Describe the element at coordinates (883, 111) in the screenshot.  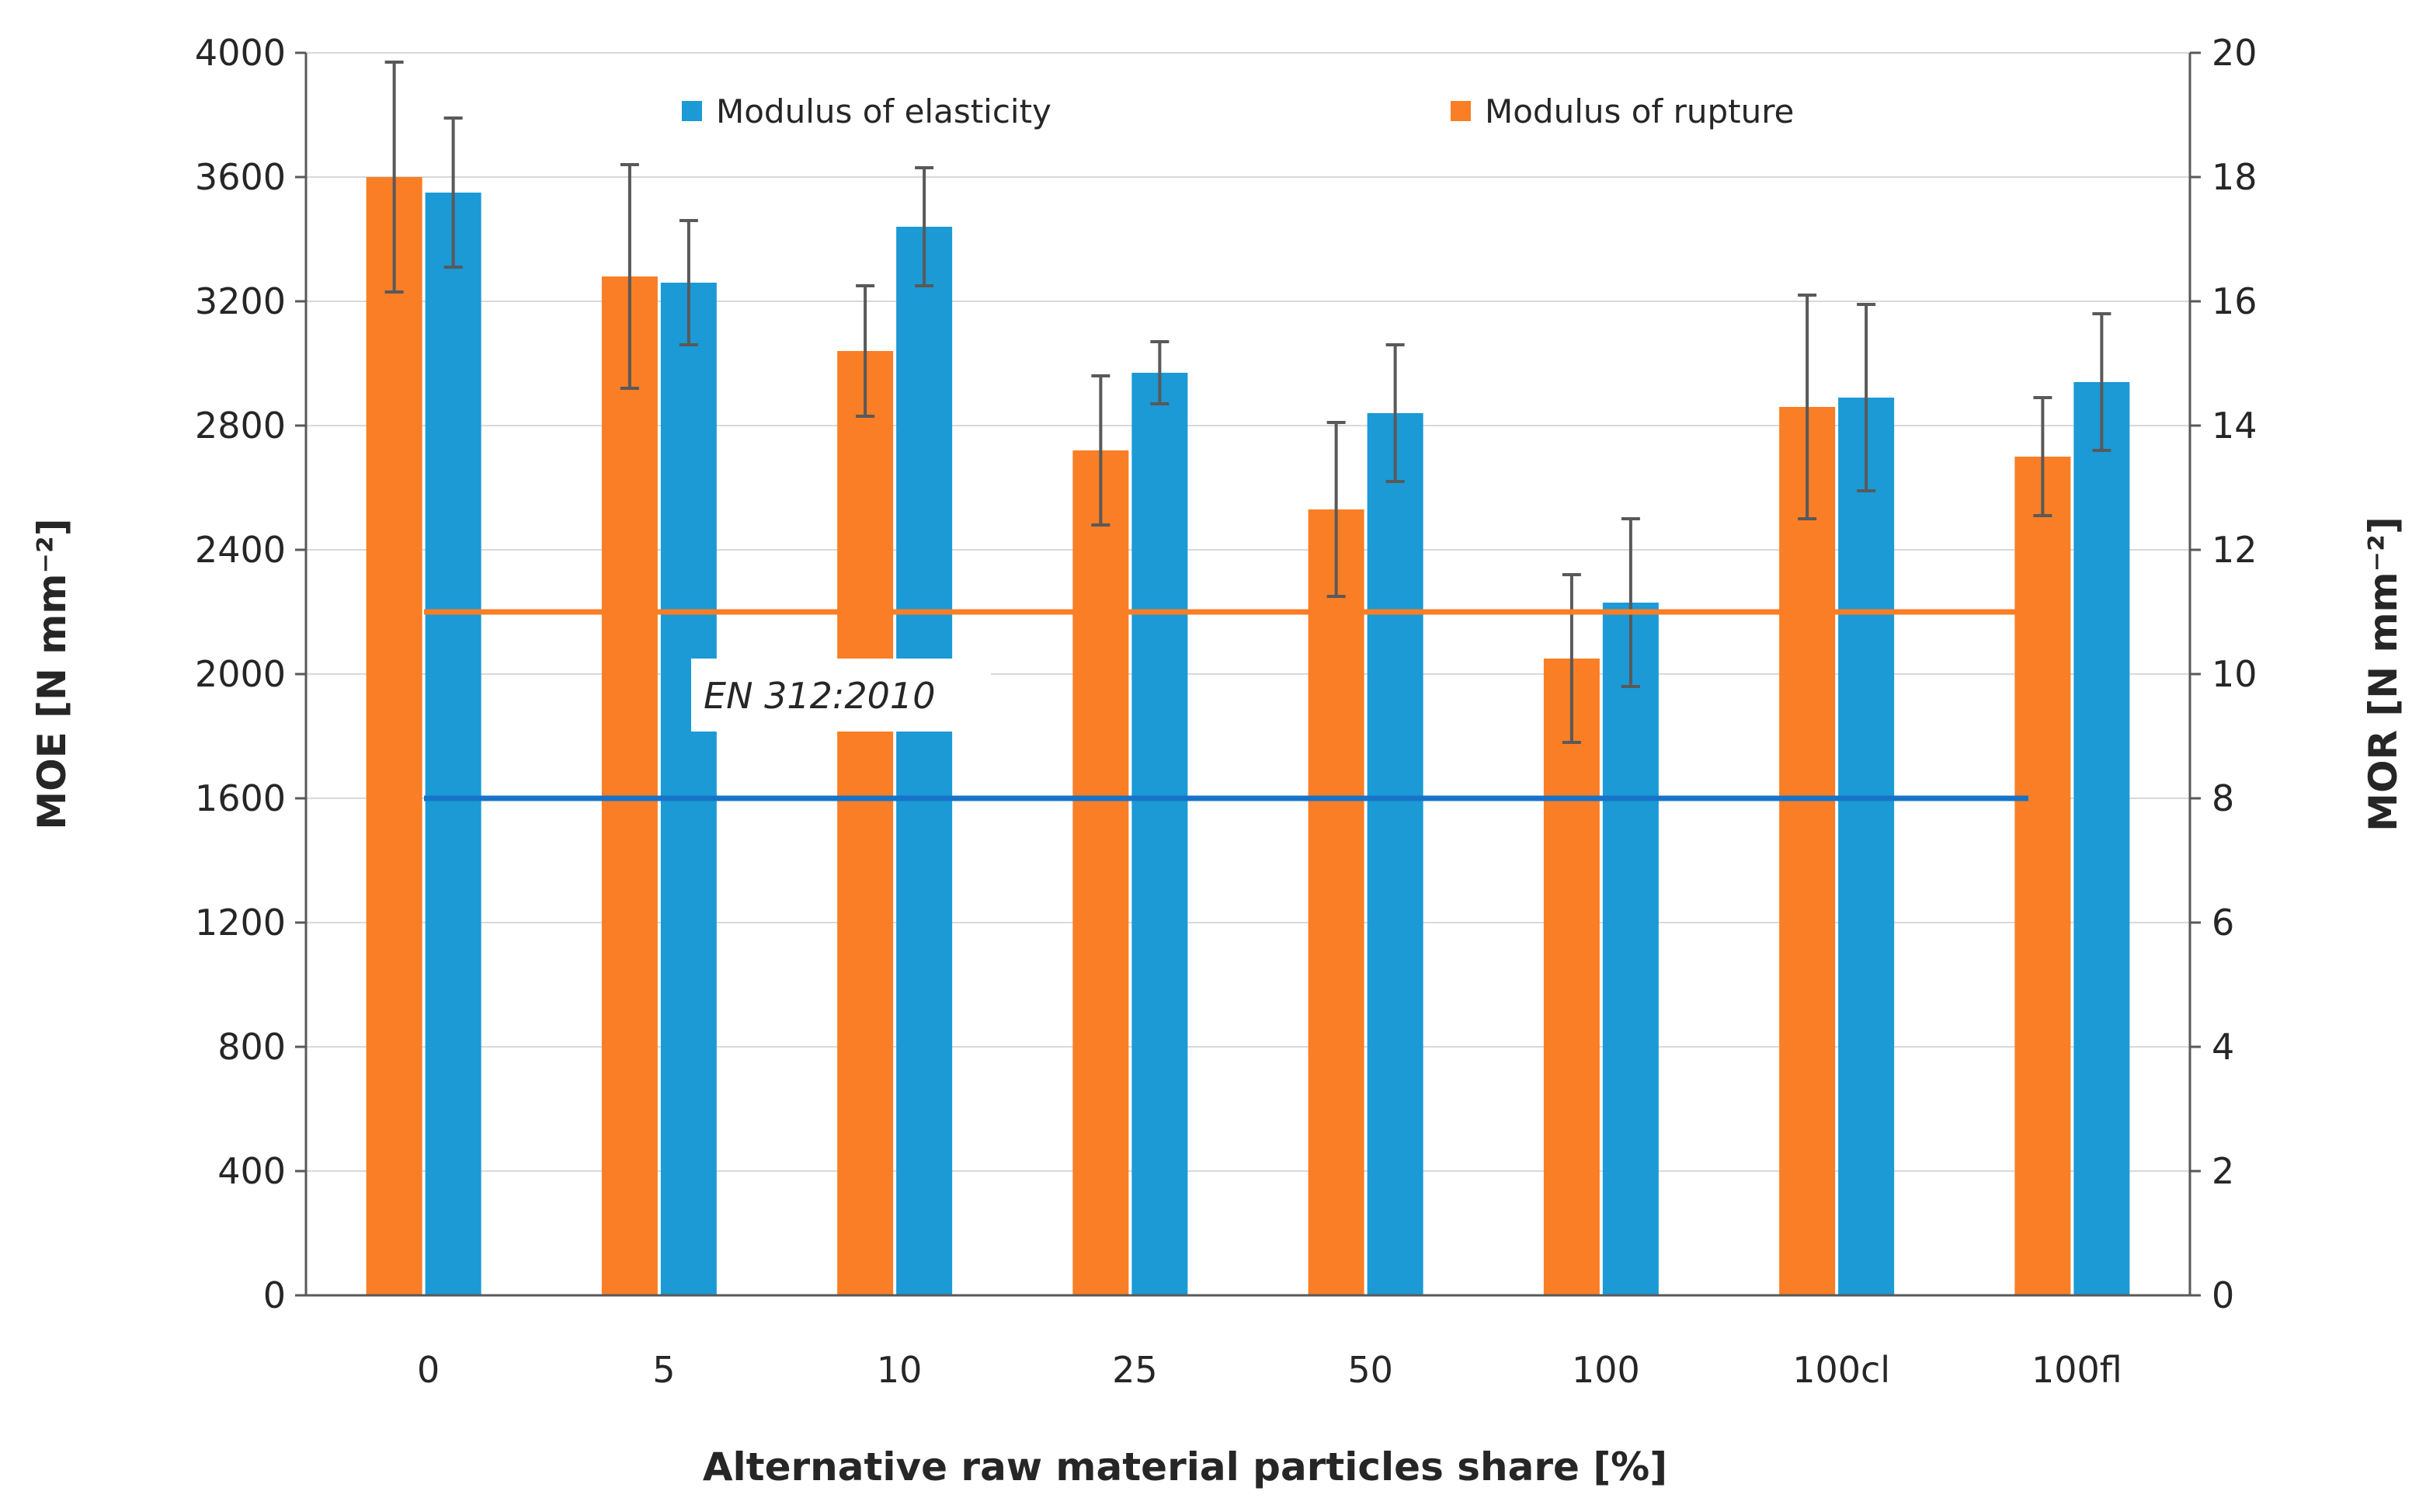
I see `legend-label-moe: Modulus of elasticity` at that location.